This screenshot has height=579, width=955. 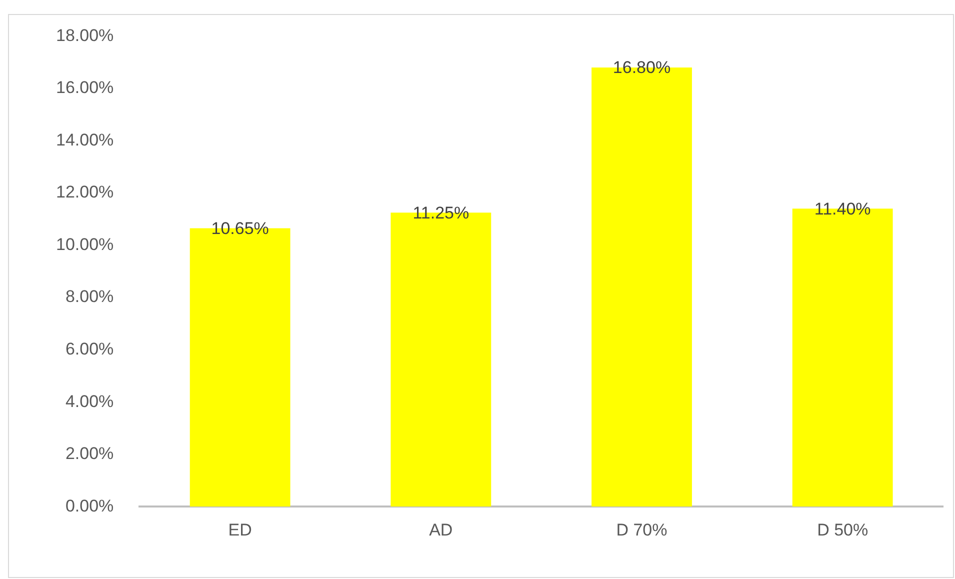 I want to click on y-tick-label: 18.00%, so click(x=85, y=35).